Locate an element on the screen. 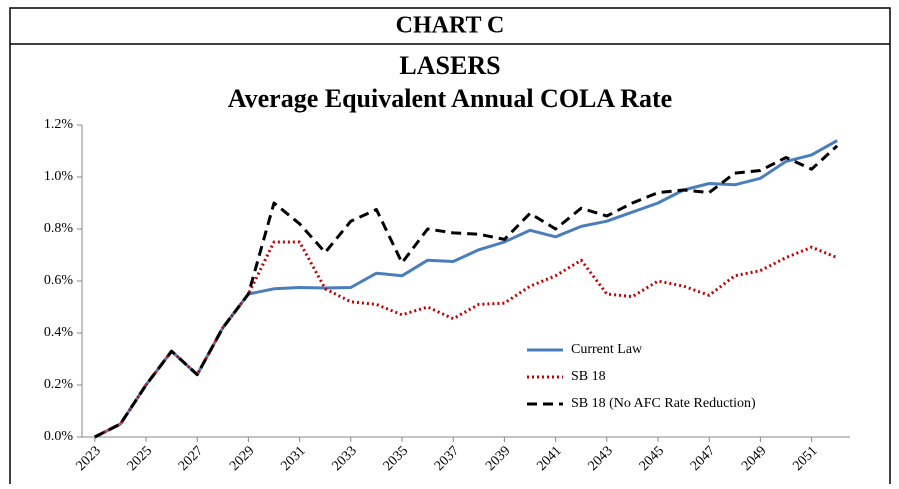 The height and width of the screenshot is (489, 899). x-tick-label: 2031 is located at coordinates (293, 458).